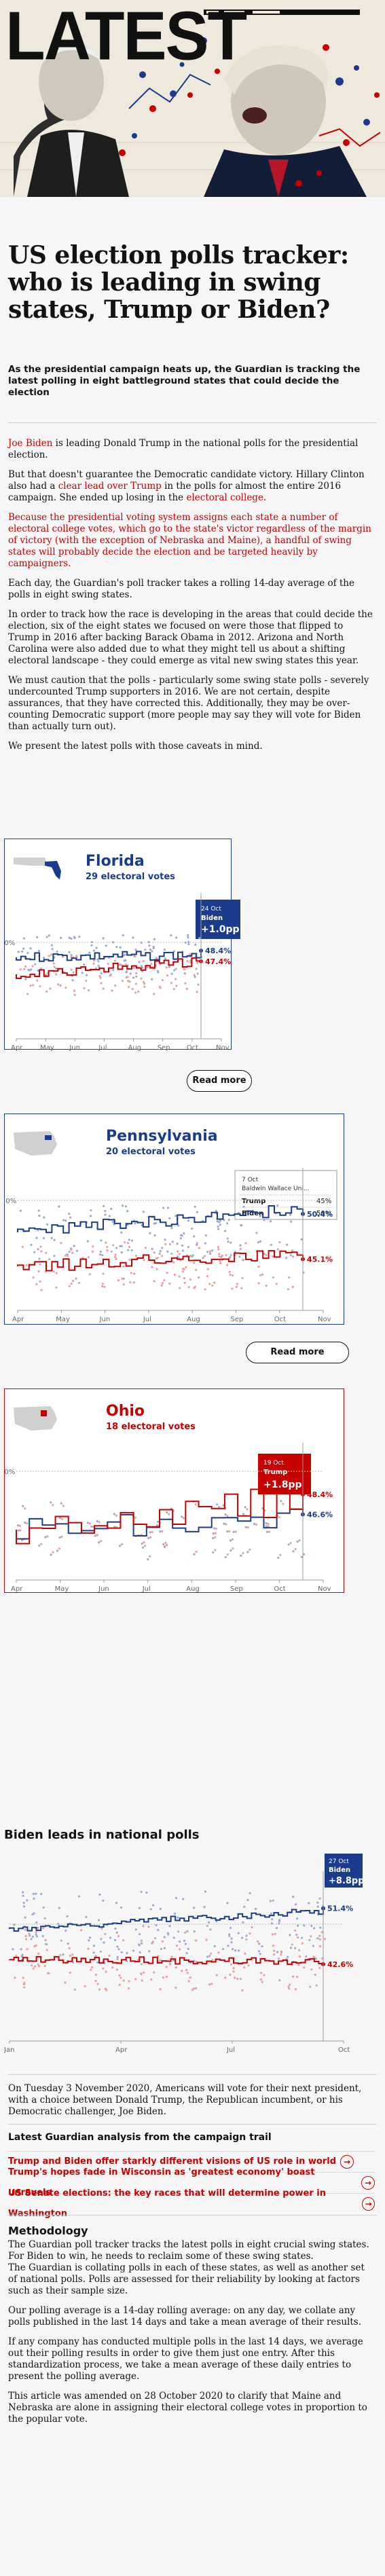  What do you see at coordinates (125, 1411) in the screenshot?
I see `ohio-title: Ohio` at bounding box center [125, 1411].